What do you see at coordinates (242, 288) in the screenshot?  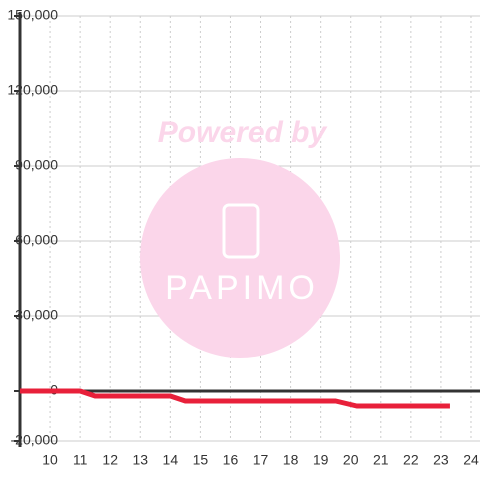 I see `watermark-logo: PAPIMO` at bounding box center [242, 288].